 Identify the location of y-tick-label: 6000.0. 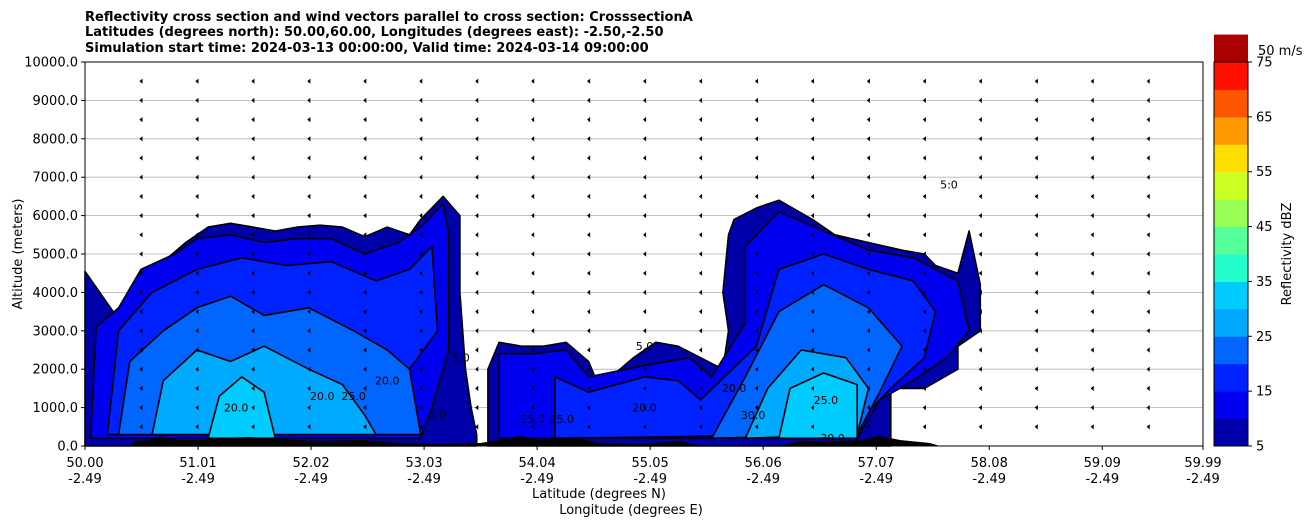
(56, 216).